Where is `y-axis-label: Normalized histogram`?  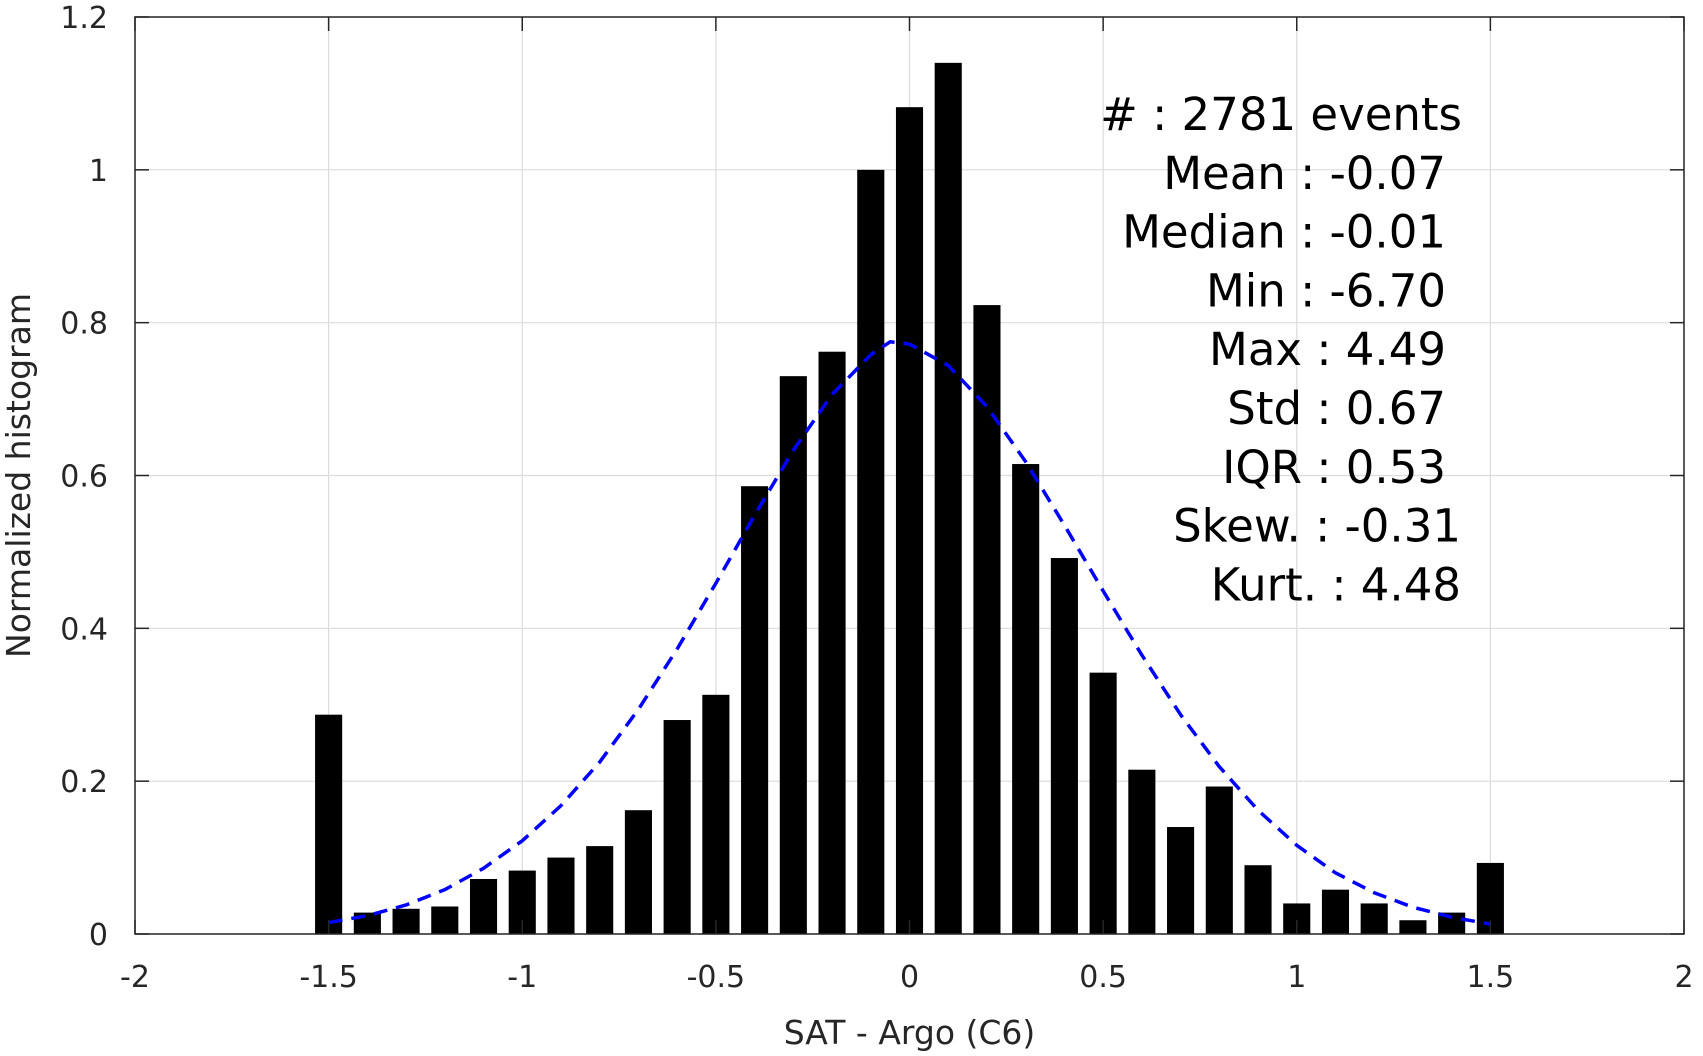 y-axis-label: Normalized histogram is located at coordinates (19, 475).